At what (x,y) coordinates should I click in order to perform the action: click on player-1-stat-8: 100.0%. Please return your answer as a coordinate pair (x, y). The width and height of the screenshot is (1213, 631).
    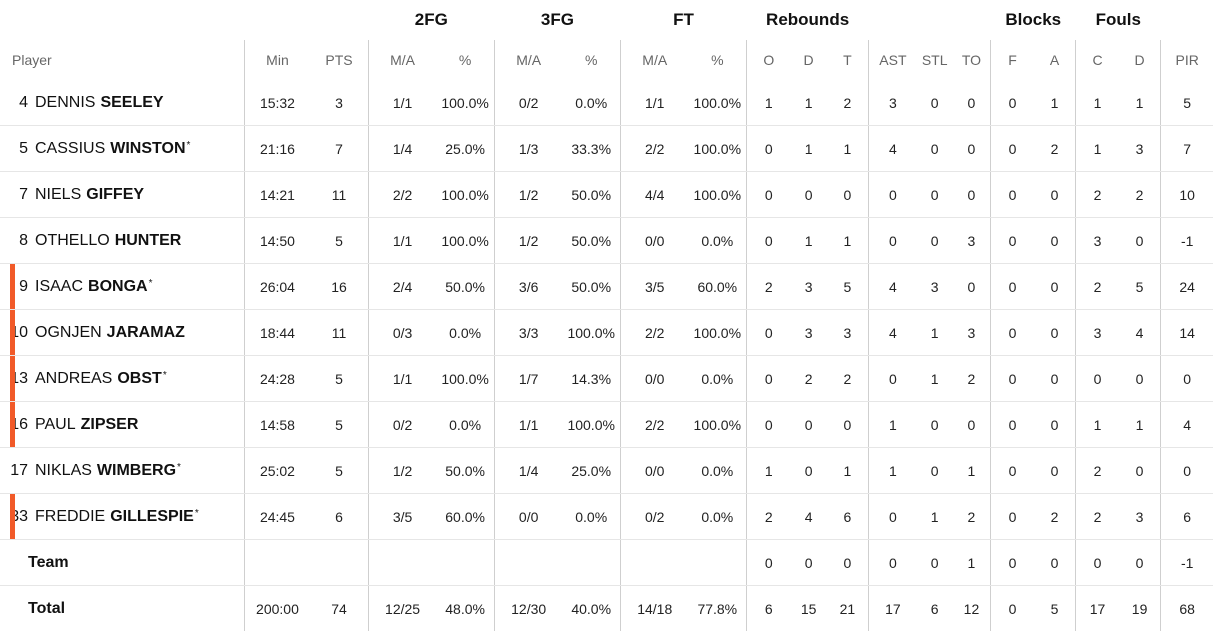
    Looking at the image, I should click on (718, 103).